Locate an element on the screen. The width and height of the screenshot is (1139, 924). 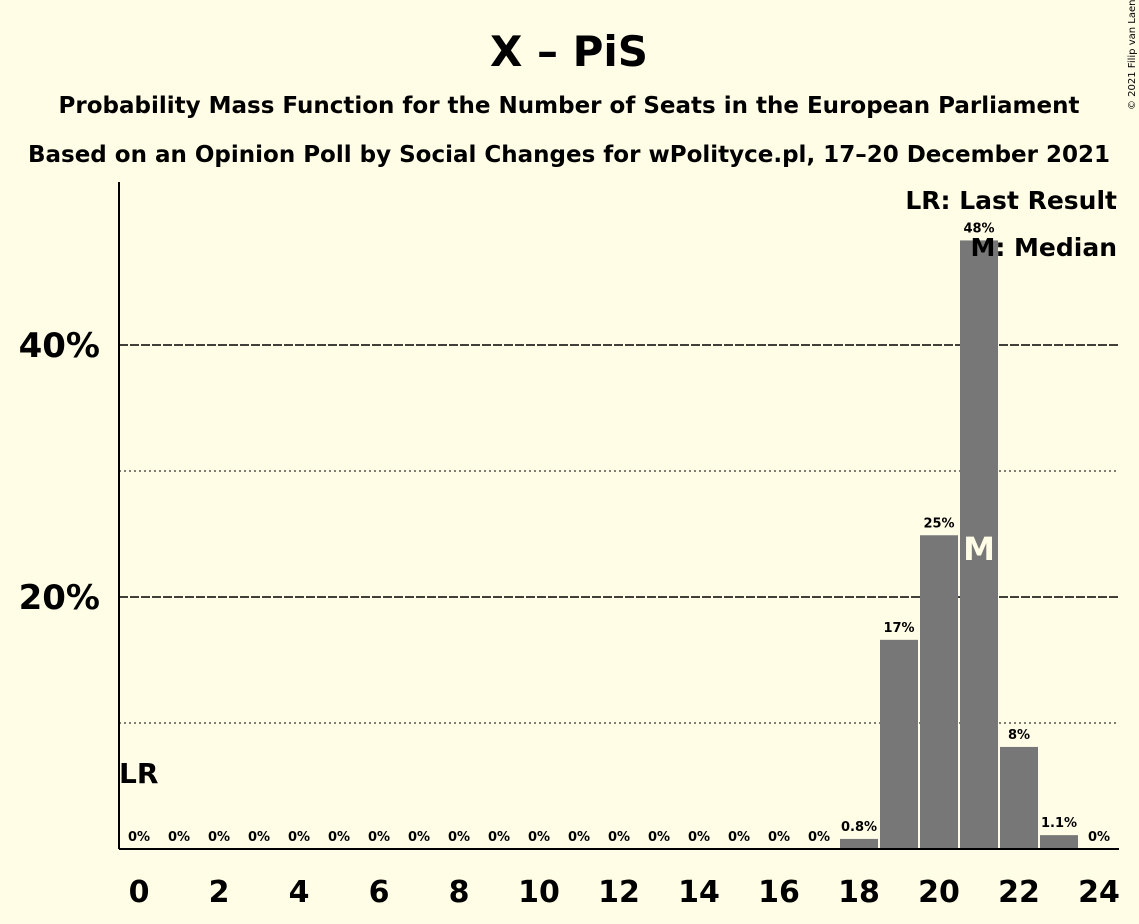
bar-label-seat-23: 1.1% is located at coordinates (1059, 823).